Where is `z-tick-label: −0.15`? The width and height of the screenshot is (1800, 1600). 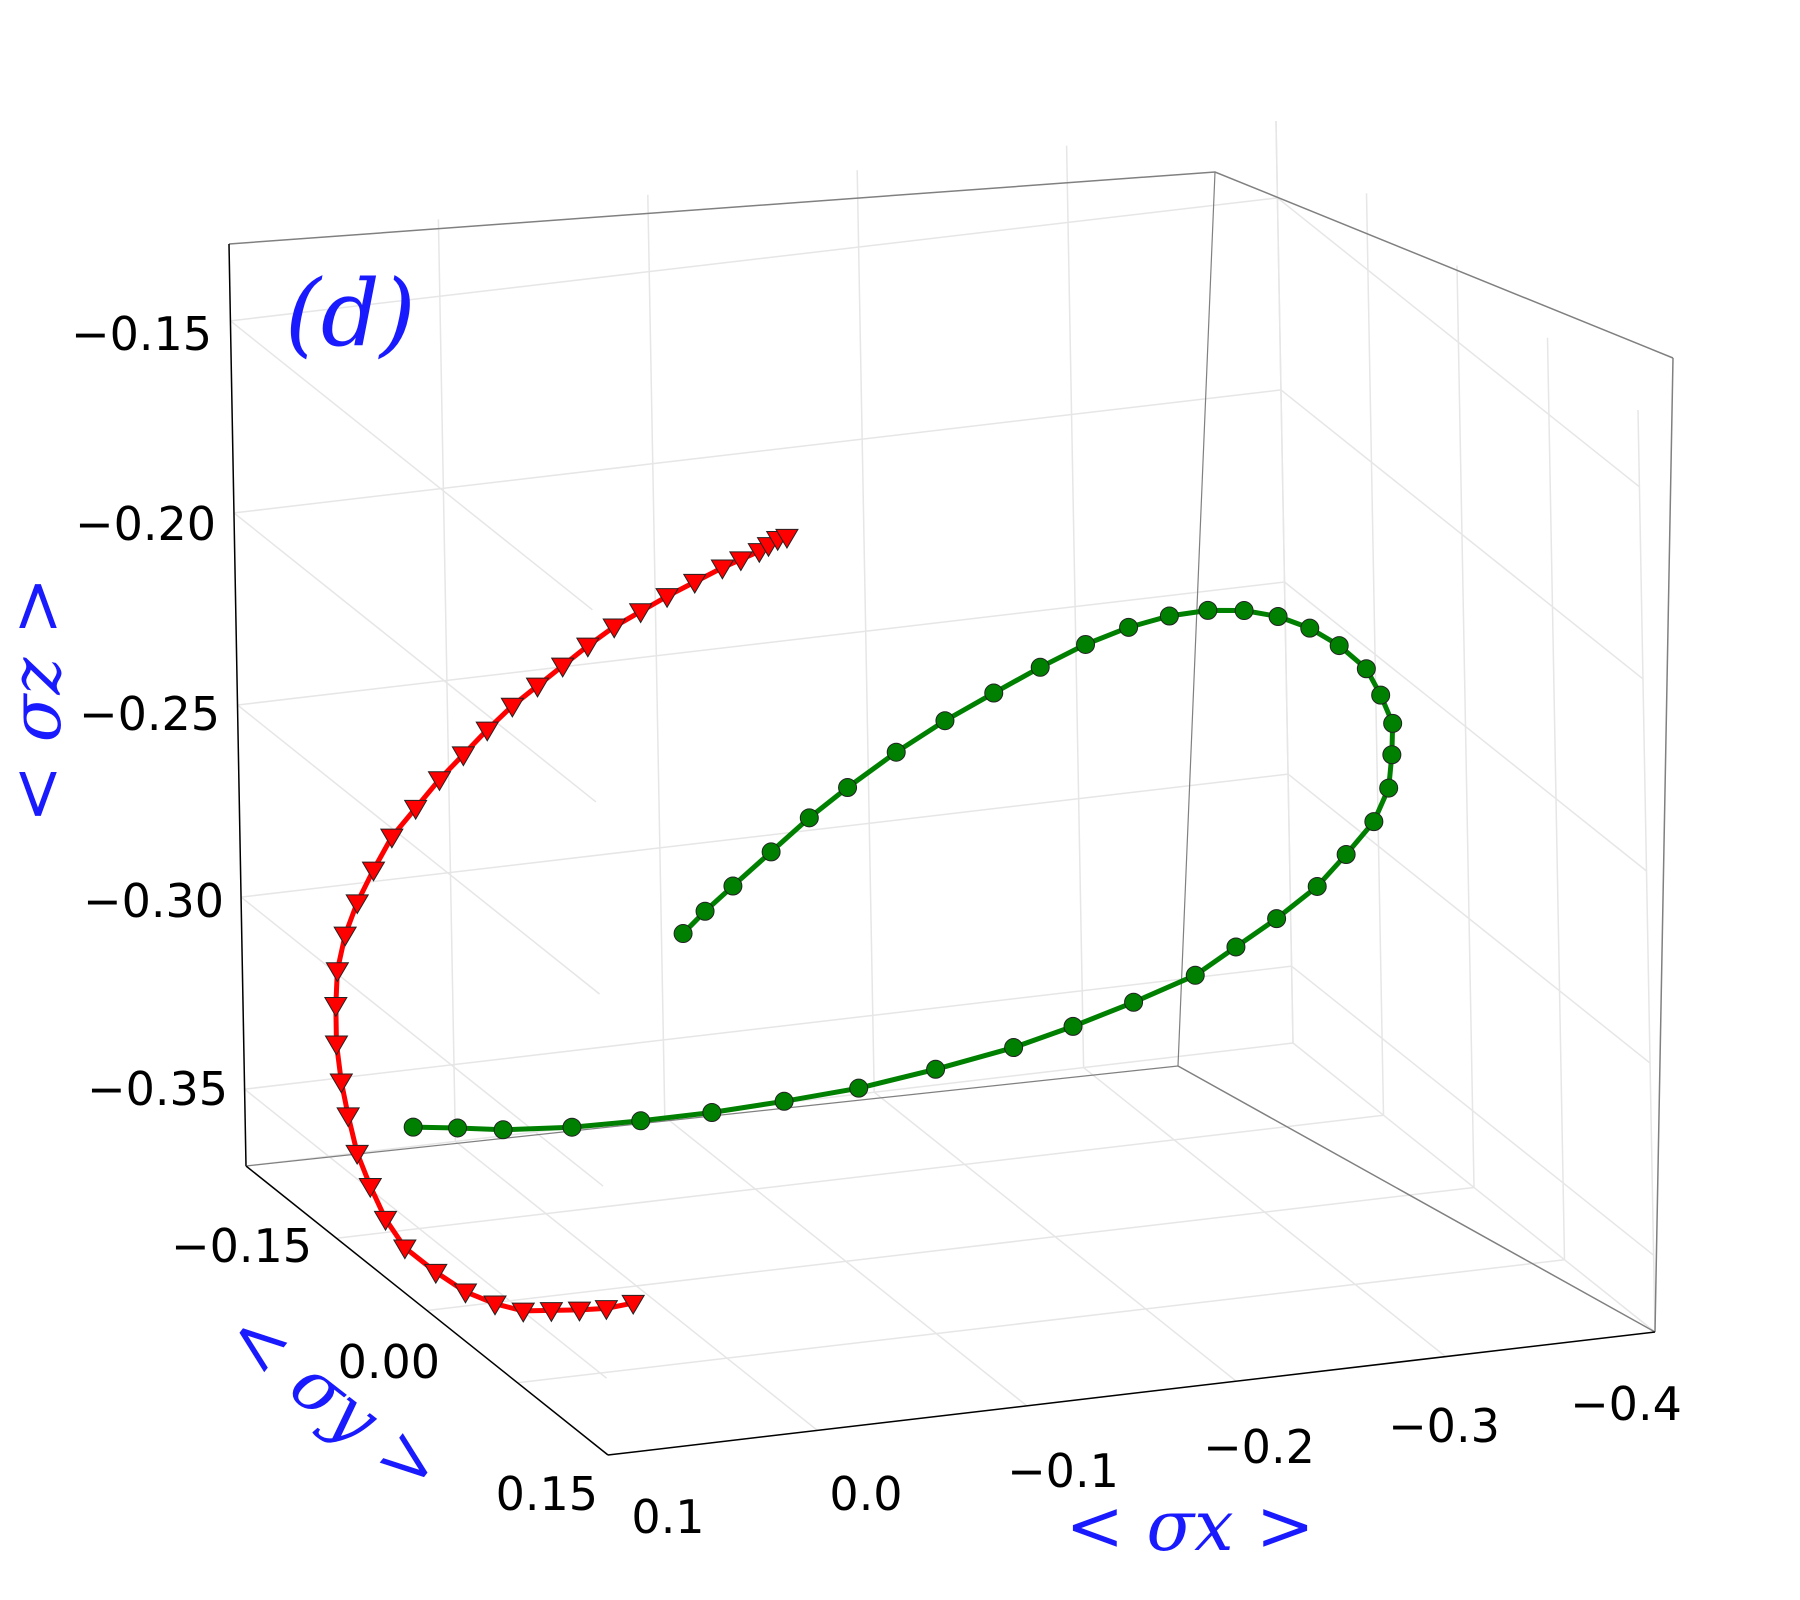
z-tick-label: −0.15 is located at coordinates (141, 334).